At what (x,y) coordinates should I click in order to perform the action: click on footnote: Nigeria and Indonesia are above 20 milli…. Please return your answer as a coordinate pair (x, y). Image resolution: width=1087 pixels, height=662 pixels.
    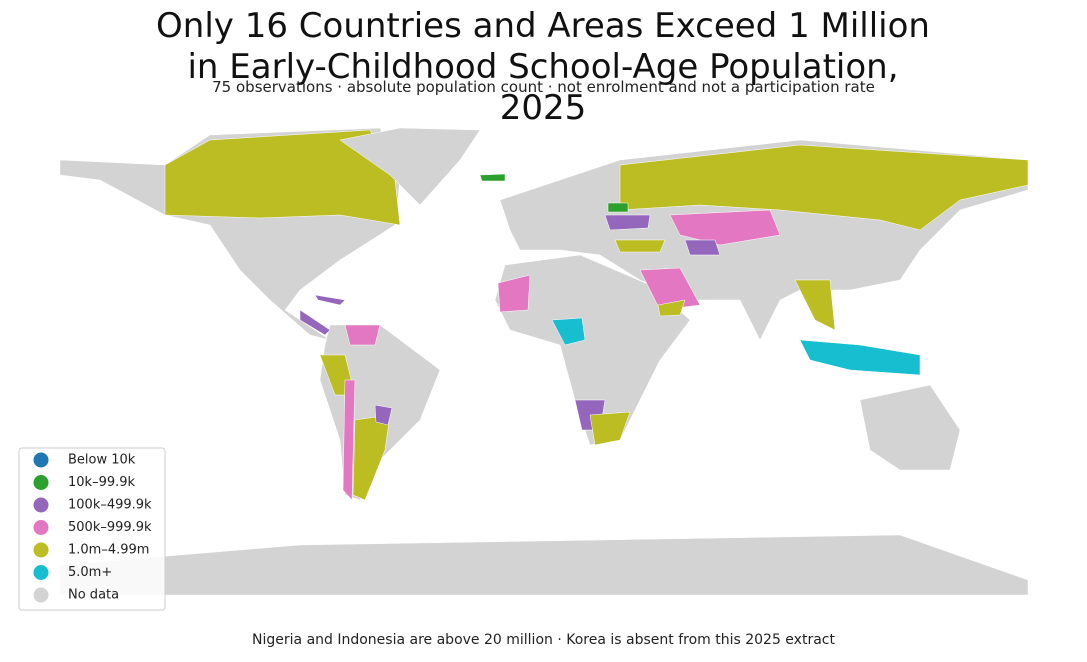
    Looking at the image, I should click on (543, 640).